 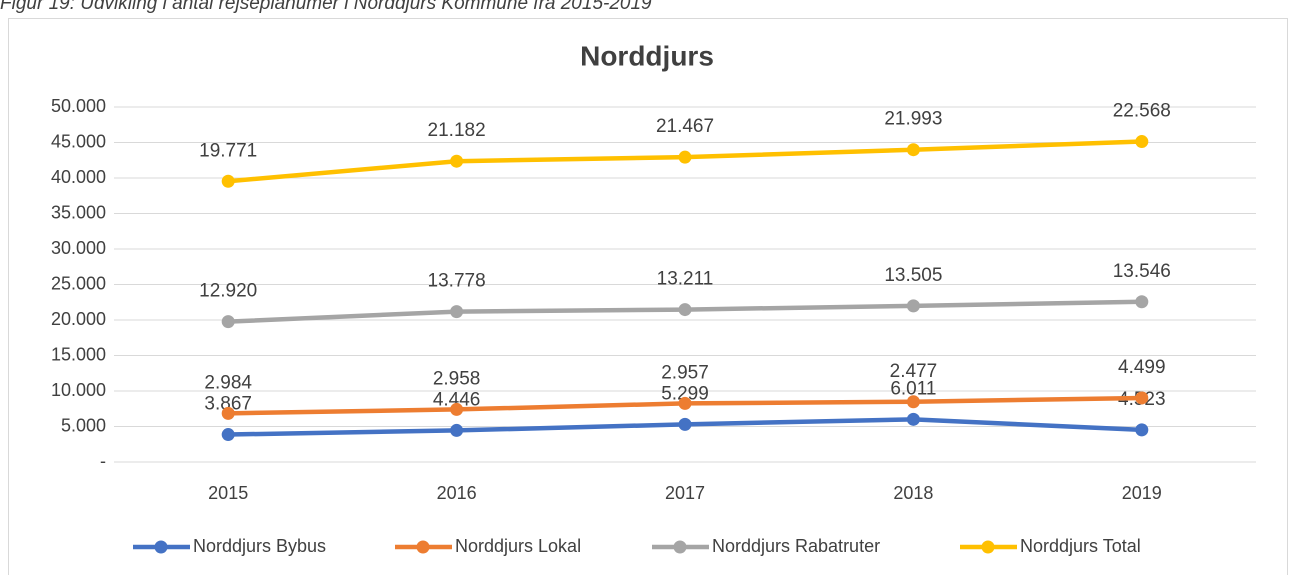 I want to click on data-label: 4.446, so click(x=457, y=399).